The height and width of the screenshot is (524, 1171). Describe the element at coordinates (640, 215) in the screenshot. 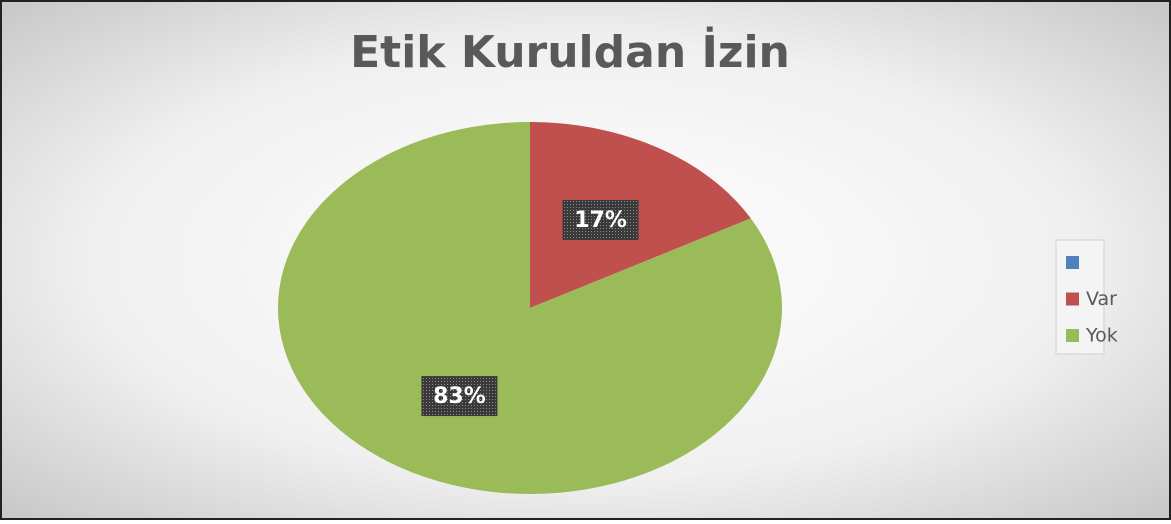

I see `pie-slice` at that location.